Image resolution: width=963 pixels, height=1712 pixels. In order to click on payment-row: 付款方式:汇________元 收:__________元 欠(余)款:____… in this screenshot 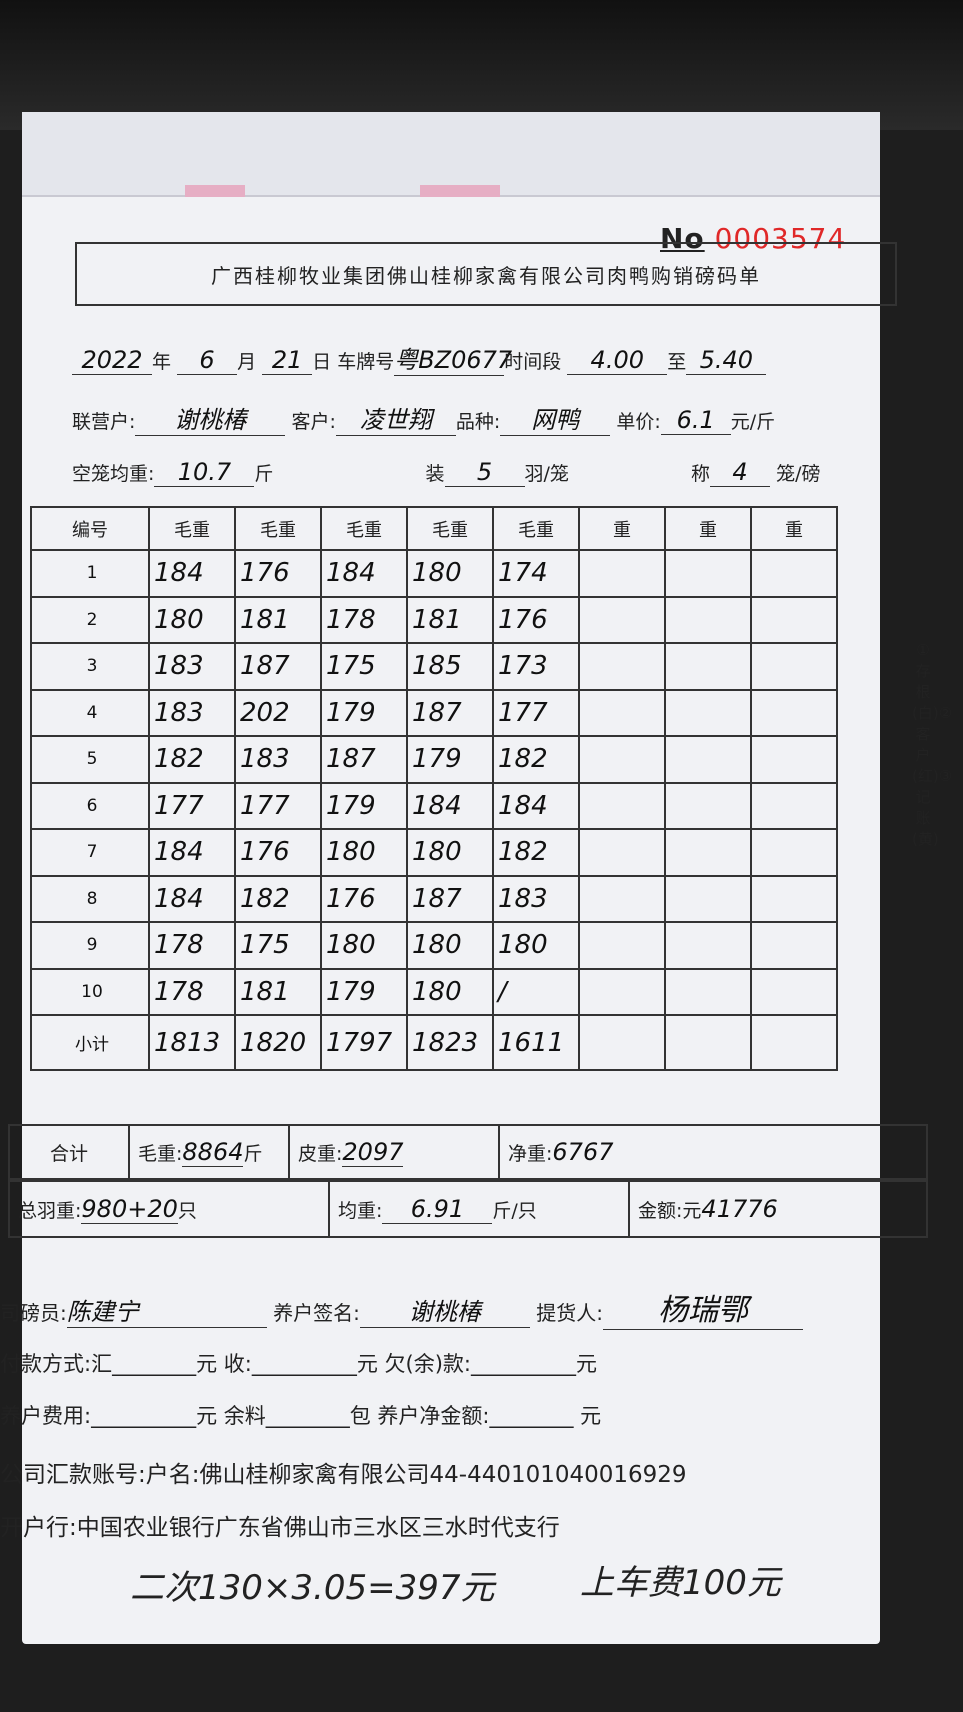, I will do `click(298, 1364)`.